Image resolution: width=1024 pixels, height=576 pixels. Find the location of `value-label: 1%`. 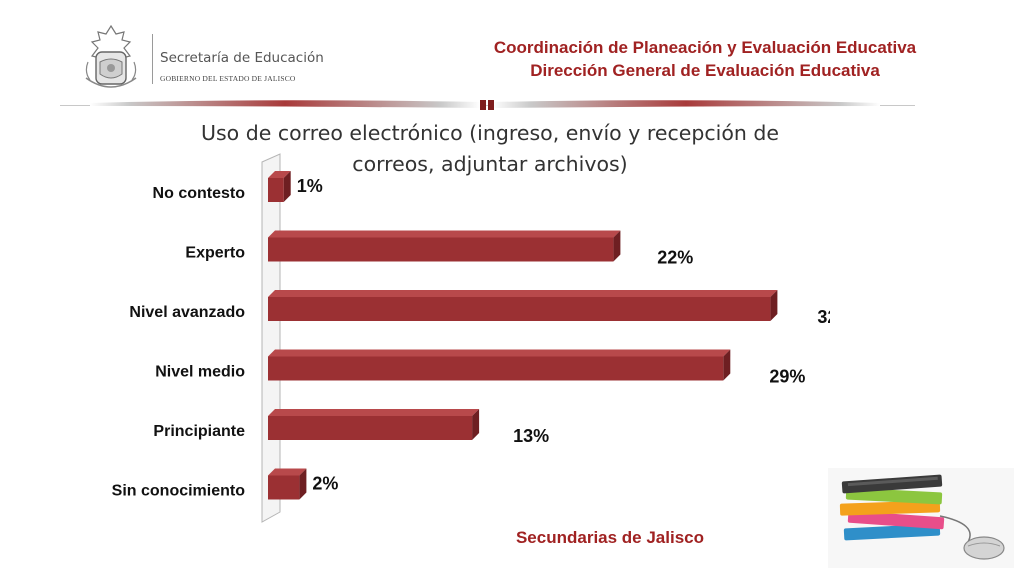

value-label: 1% is located at coordinates (310, 186).